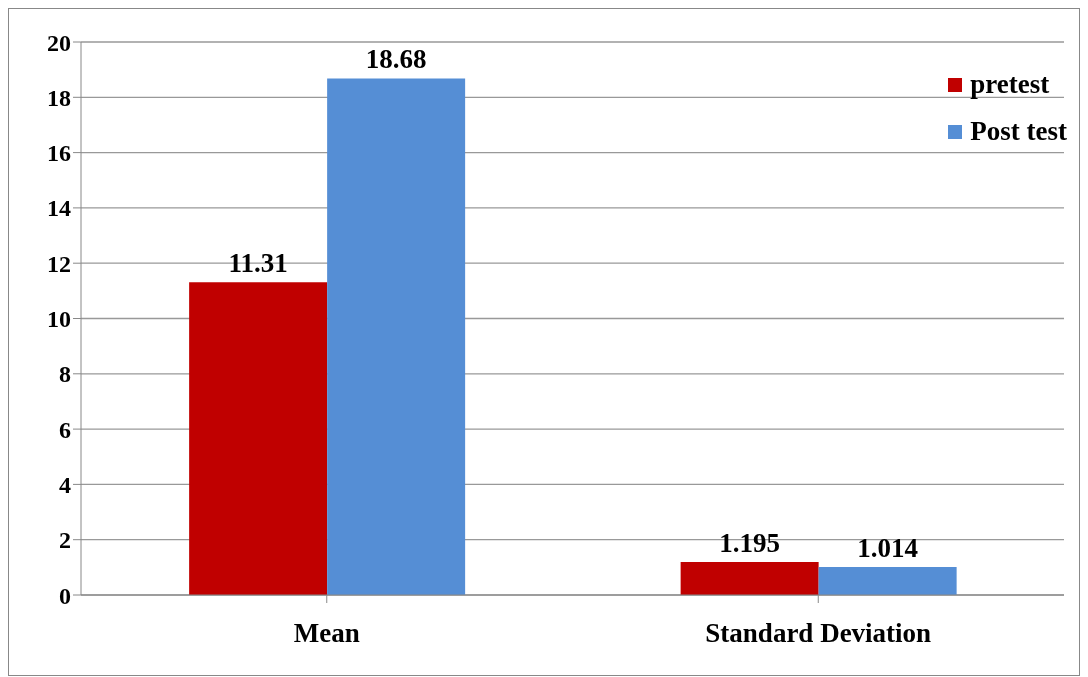  What do you see at coordinates (65, 484) in the screenshot?
I see `y-tick-label: 4` at bounding box center [65, 484].